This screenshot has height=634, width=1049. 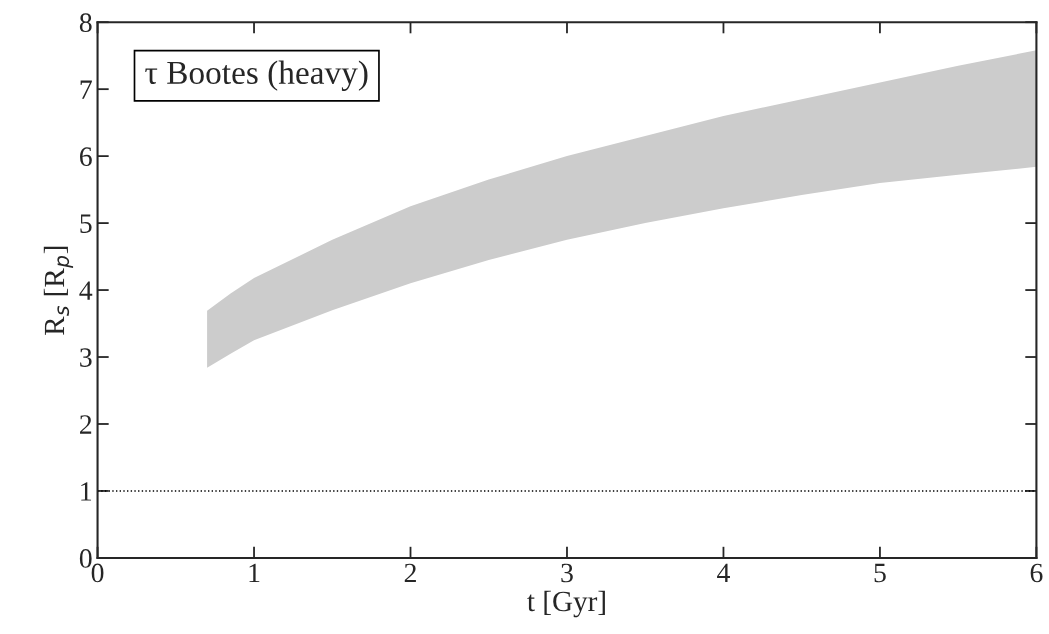 I want to click on annotation: τ Bootes (heavy), so click(x=256, y=75).